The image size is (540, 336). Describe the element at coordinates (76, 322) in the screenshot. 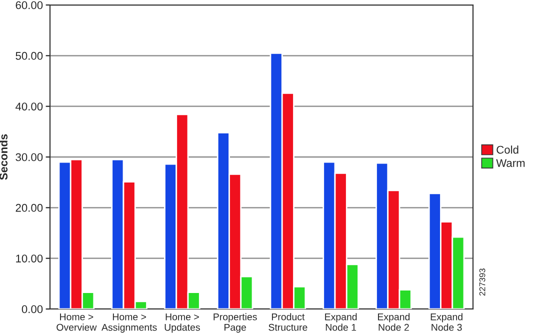

I see `x-tick-label: Home > Overview` at that location.